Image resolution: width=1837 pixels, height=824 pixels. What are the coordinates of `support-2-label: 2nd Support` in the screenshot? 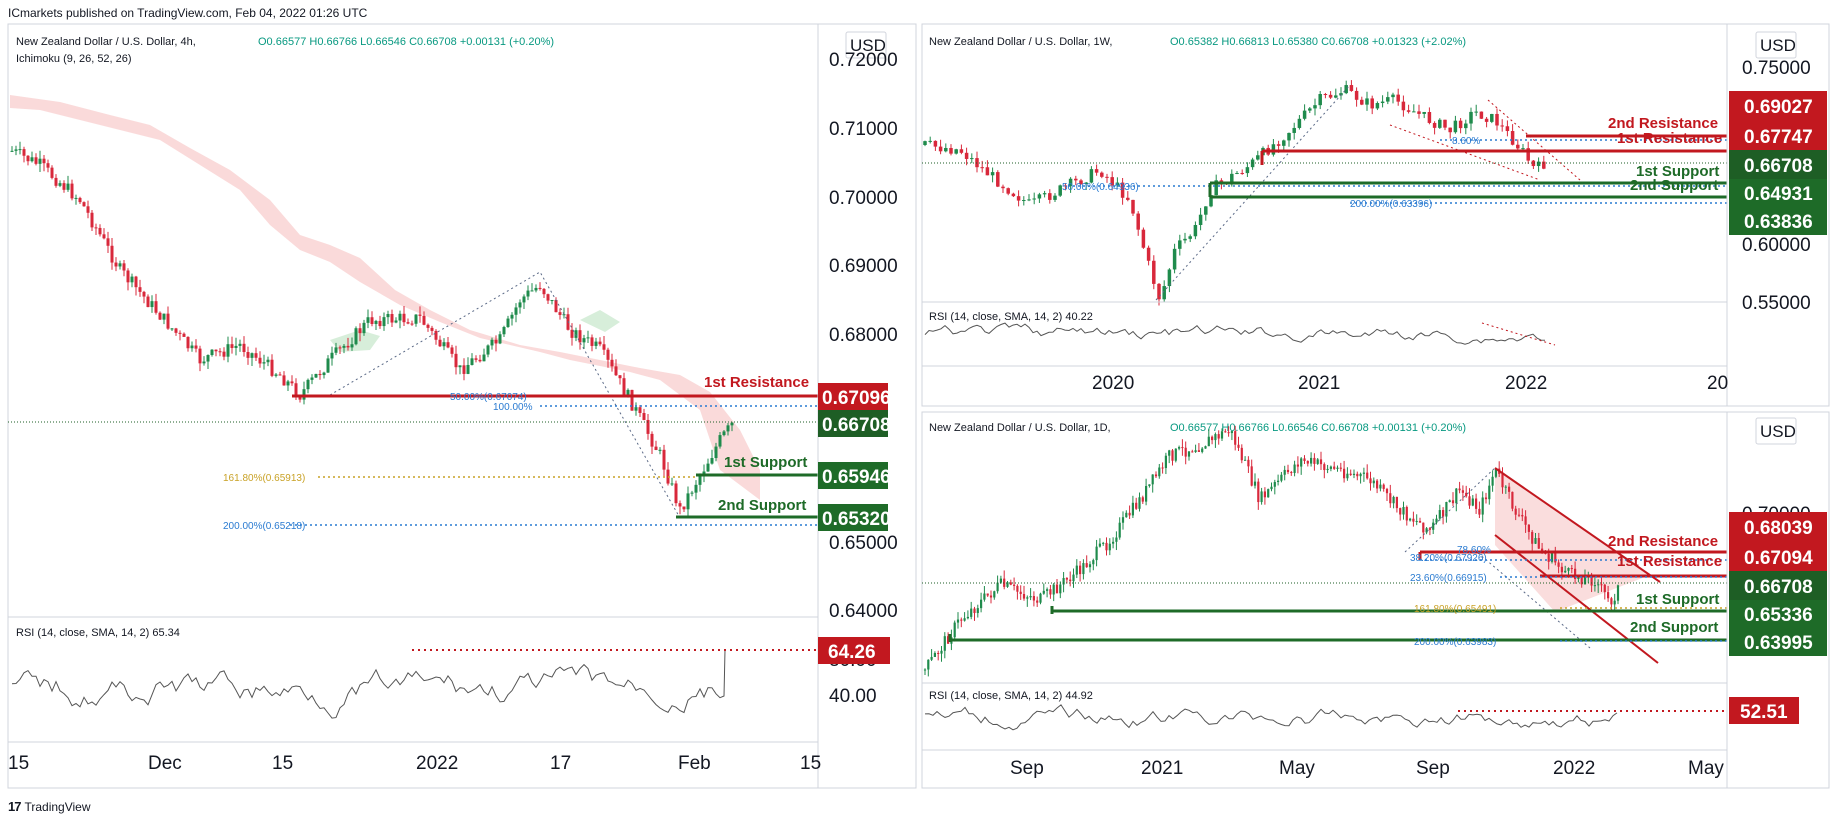 It's located at (1674, 627).